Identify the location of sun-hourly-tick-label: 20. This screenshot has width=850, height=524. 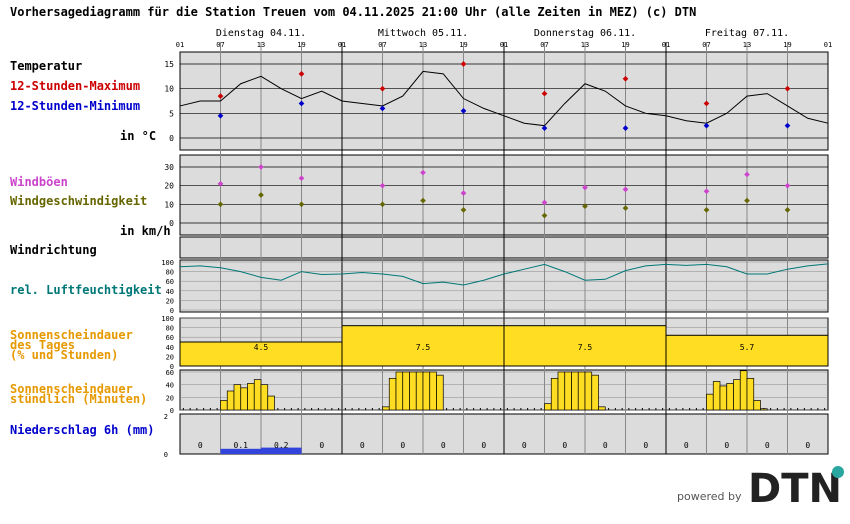
(170, 398).